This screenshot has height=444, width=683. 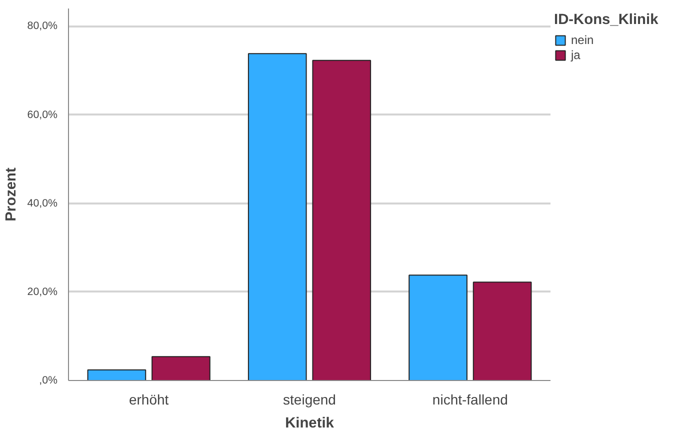 What do you see at coordinates (582, 40) in the screenshot?
I see `legend-label: nein` at bounding box center [582, 40].